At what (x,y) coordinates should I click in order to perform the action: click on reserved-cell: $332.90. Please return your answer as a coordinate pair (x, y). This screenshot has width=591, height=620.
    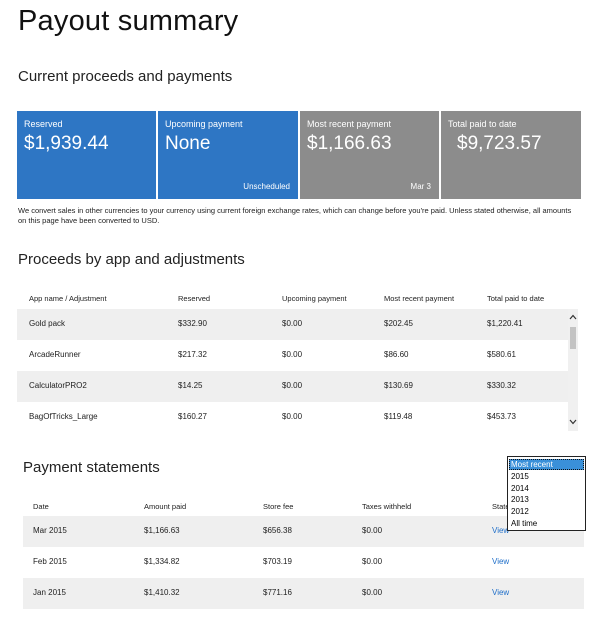
    Looking at the image, I should click on (192, 323).